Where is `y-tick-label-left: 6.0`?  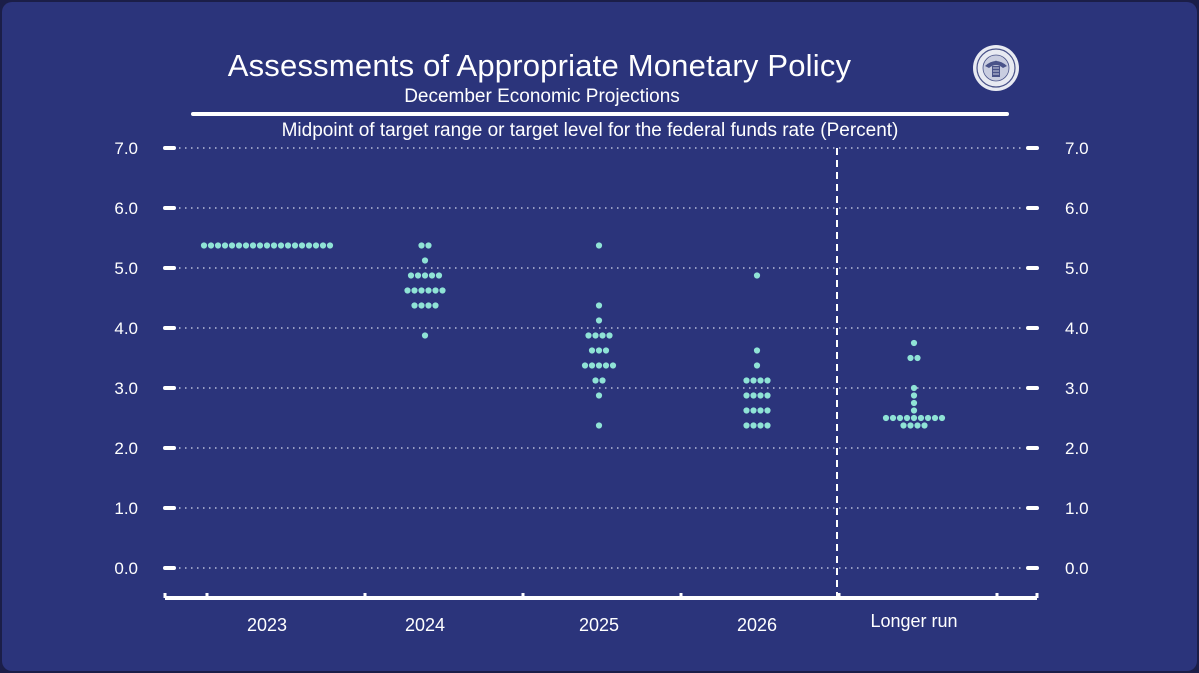
y-tick-label-left: 6.0 is located at coordinates (126, 208).